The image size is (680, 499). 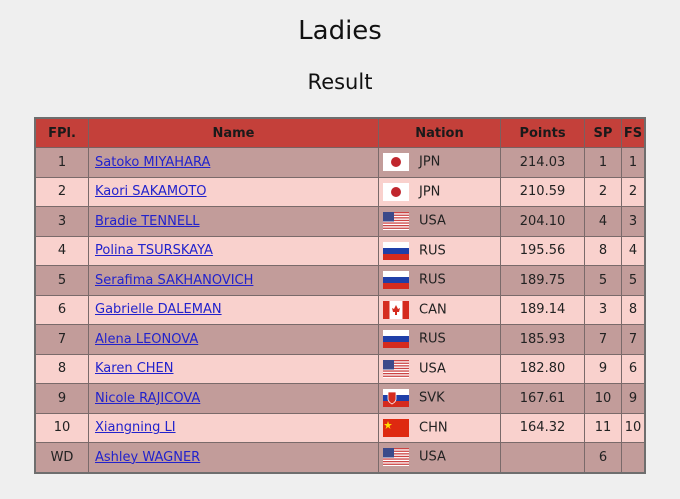 I want to click on fs-cell: 4, so click(x=633, y=250).